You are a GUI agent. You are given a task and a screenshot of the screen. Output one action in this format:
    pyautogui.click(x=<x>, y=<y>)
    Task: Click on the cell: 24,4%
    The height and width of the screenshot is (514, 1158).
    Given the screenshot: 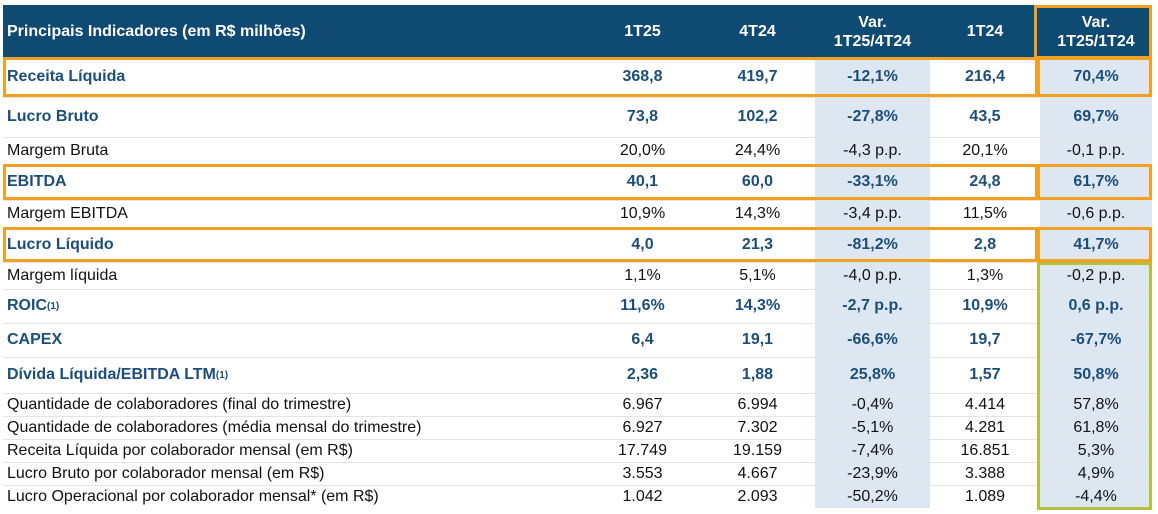 What is the action you would take?
    pyautogui.click(x=757, y=150)
    